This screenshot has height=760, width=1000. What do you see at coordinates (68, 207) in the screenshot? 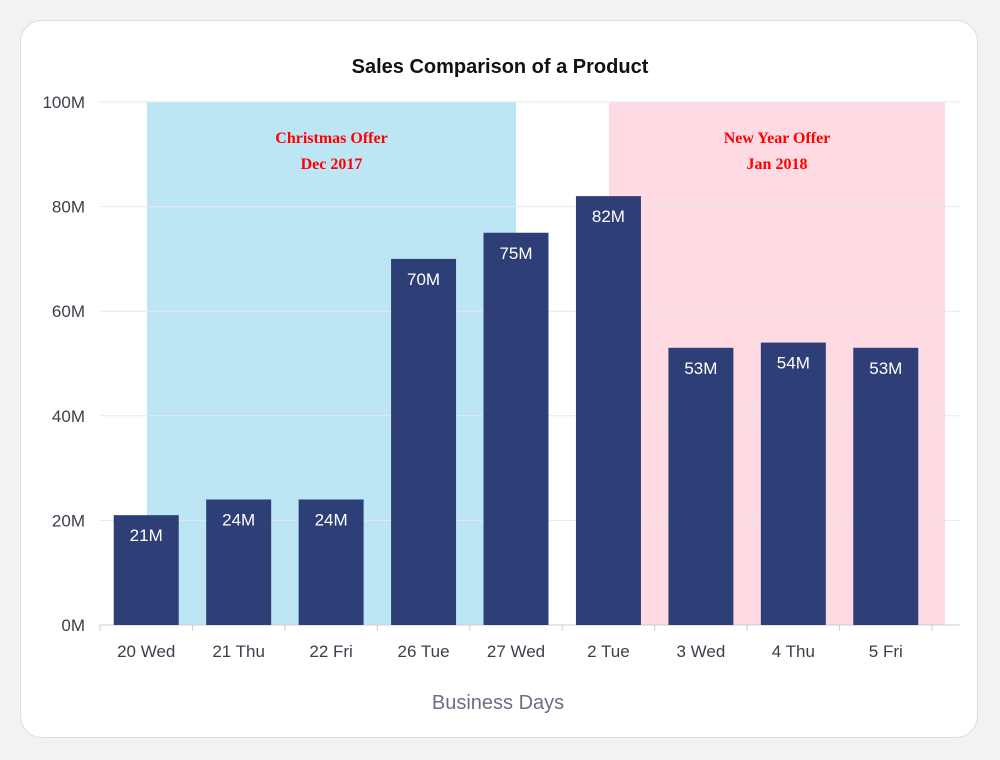
I see `y-tick-label: 80M` at bounding box center [68, 207].